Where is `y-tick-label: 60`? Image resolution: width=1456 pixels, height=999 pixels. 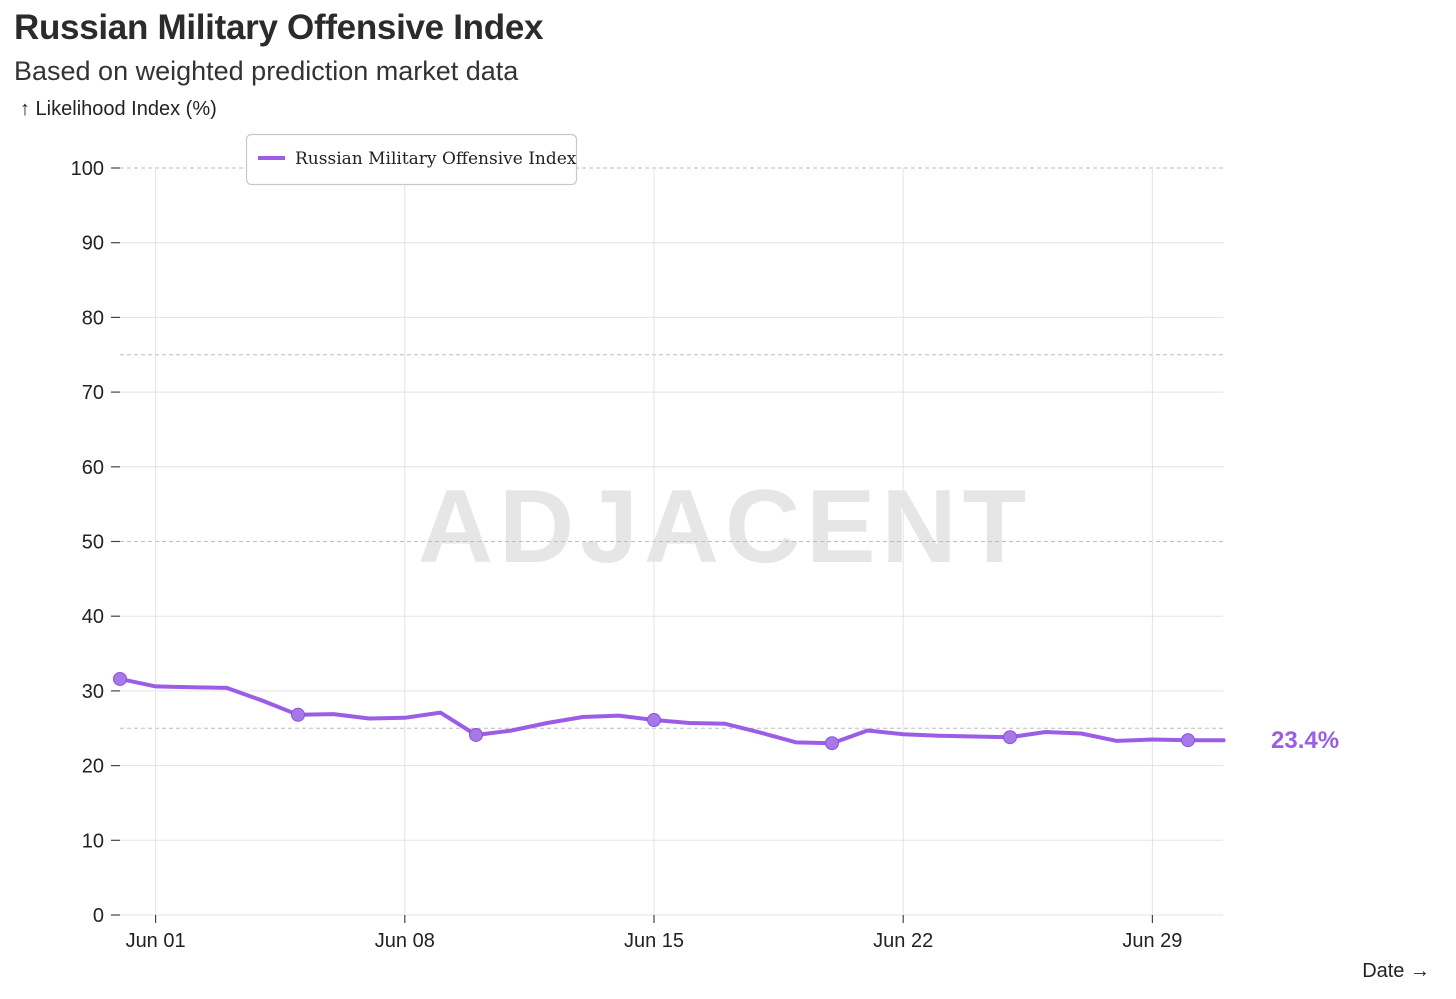
y-tick-label: 60 is located at coordinates (93, 468).